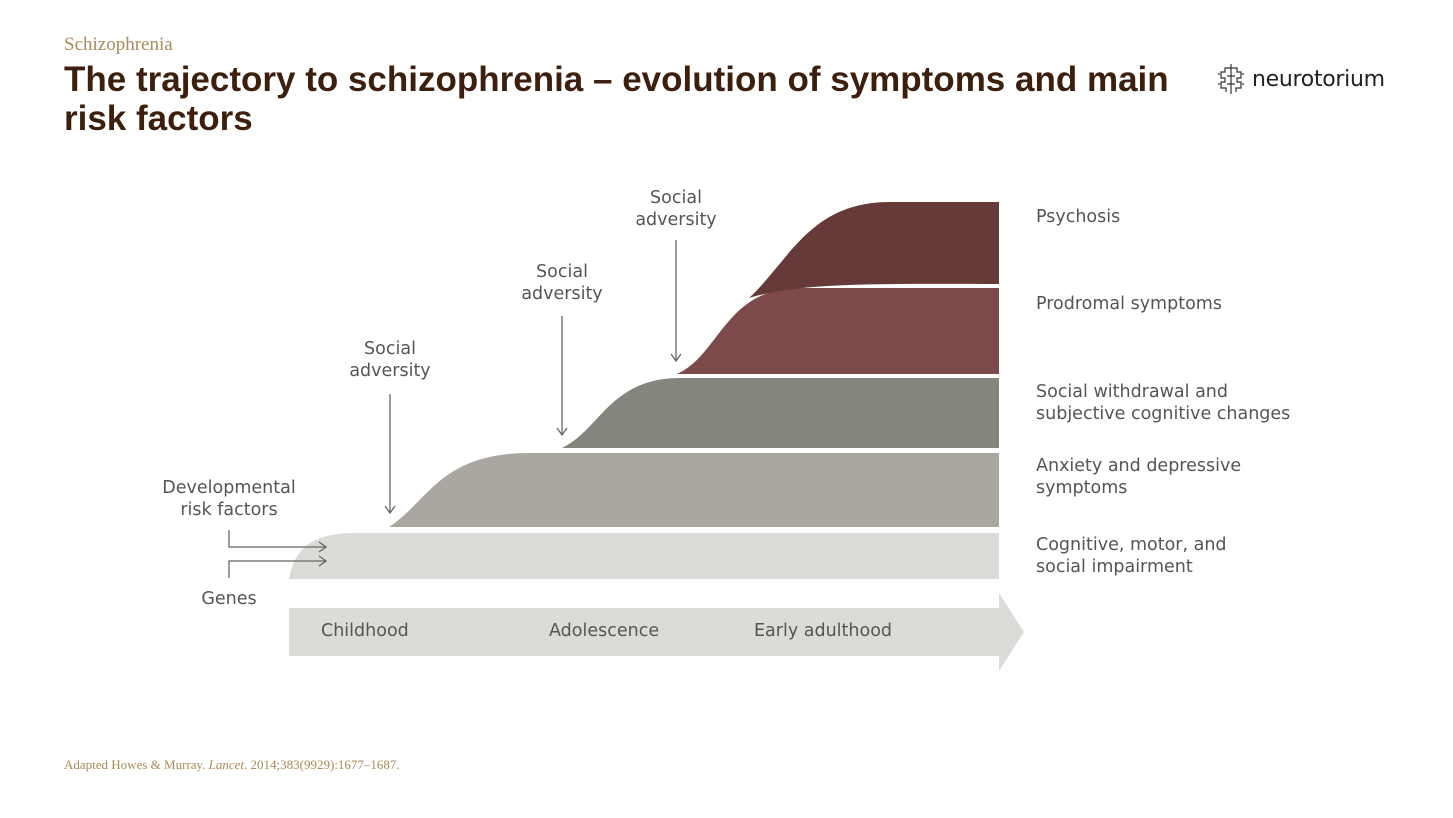 The image size is (1453, 818). What do you see at coordinates (136, 764) in the screenshot?
I see `citation-prefix: Adapted Howes & Murray.` at bounding box center [136, 764].